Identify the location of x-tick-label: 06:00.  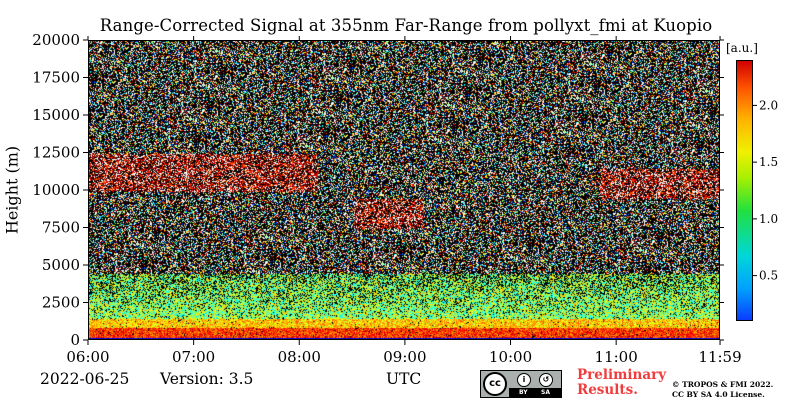
(87, 357).